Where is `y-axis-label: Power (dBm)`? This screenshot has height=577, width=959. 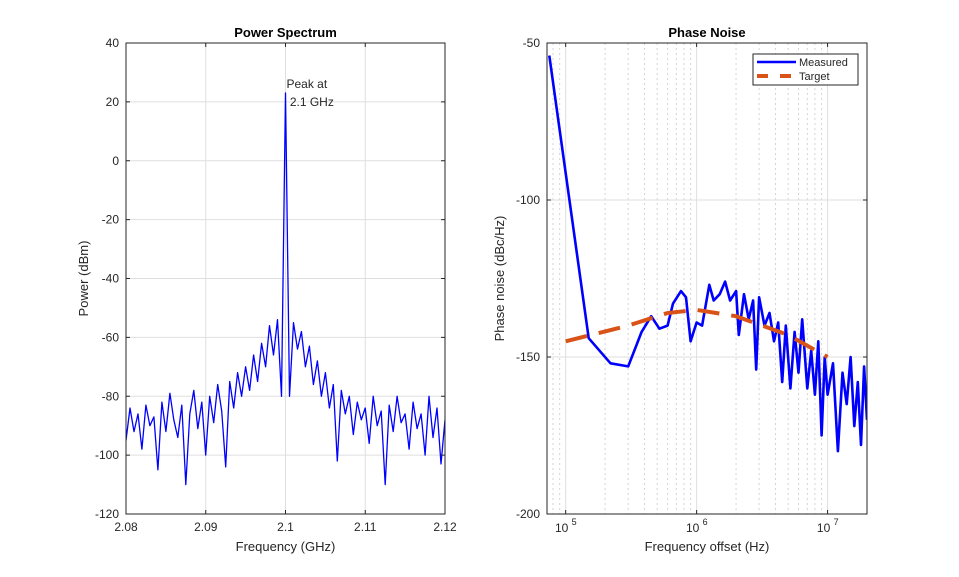 y-axis-label: Power (dBm) is located at coordinates (83, 279).